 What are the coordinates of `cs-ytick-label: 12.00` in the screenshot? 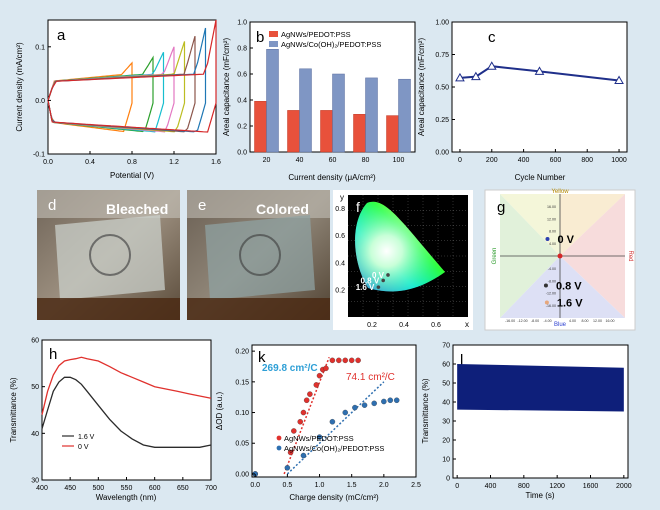 It's located at (551, 219).